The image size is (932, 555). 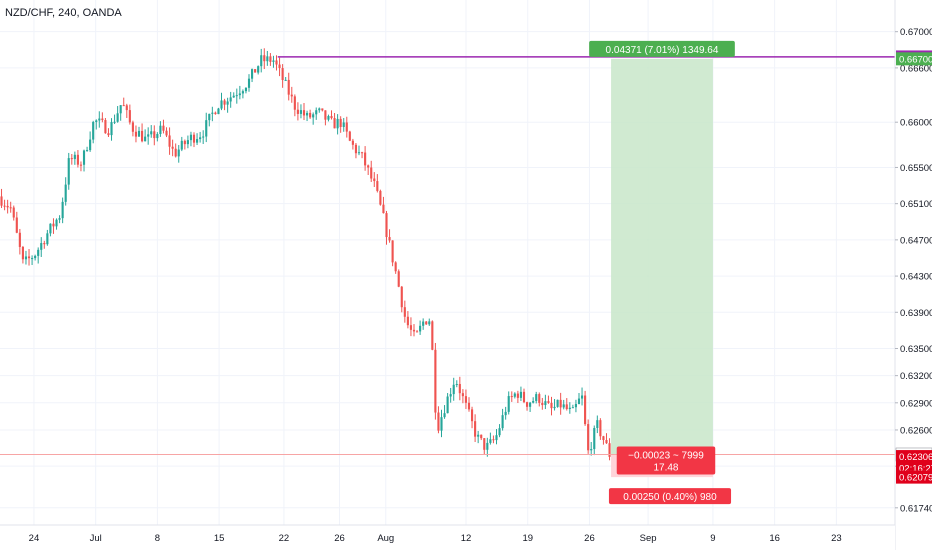 I want to click on price-axis-label: 0.62079, so click(x=914, y=477).